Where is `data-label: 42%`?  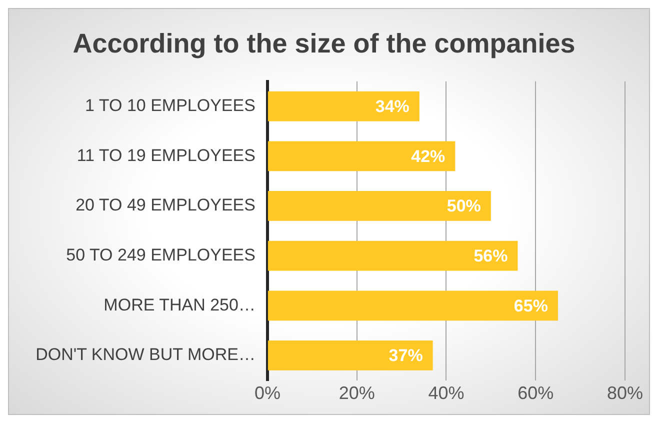 data-label: 42% is located at coordinates (428, 156).